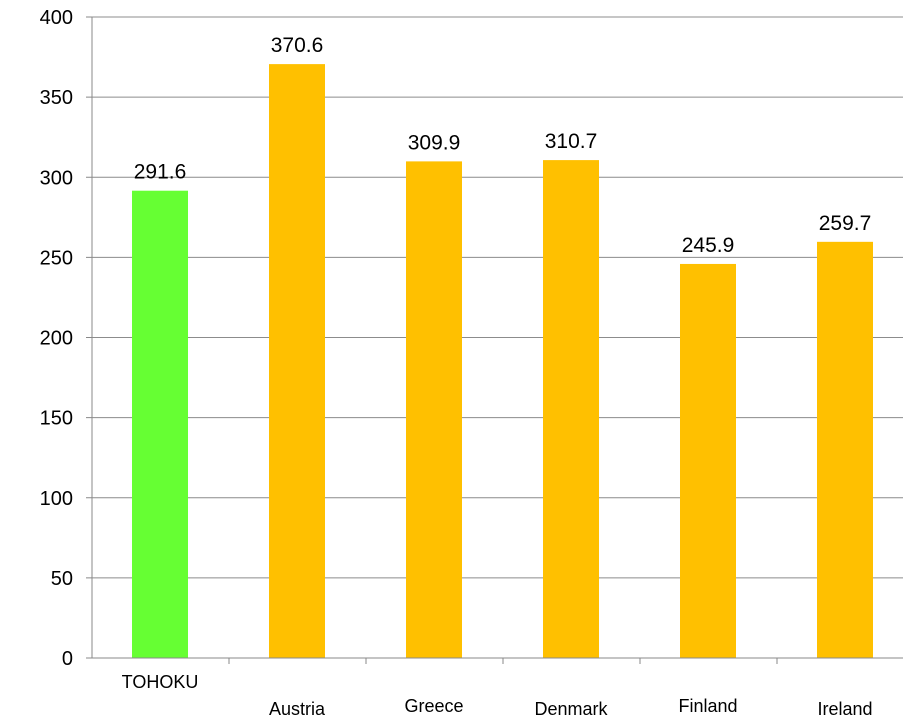  I want to click on y-tick-label: 300, so click(56, 178).